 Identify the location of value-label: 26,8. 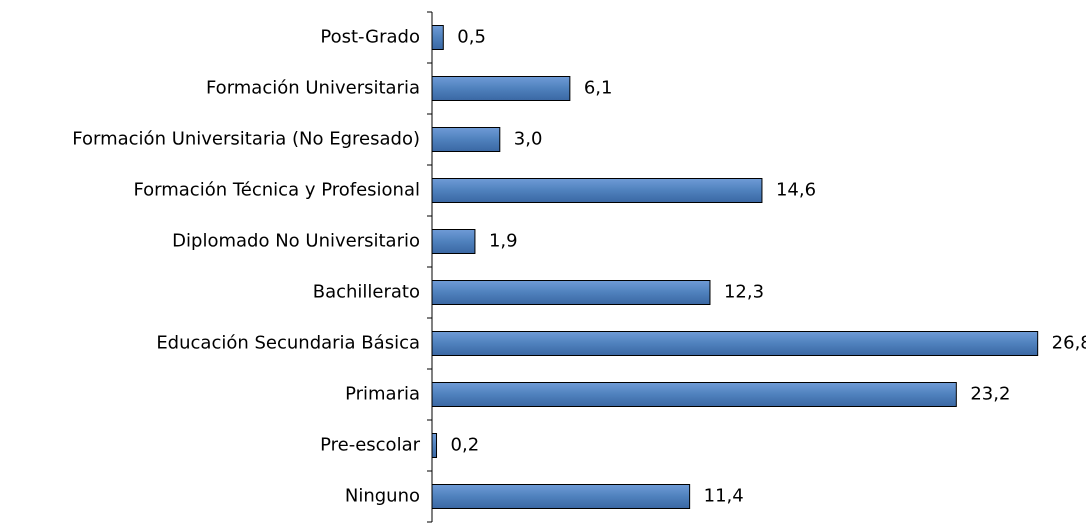
(1069, 343).